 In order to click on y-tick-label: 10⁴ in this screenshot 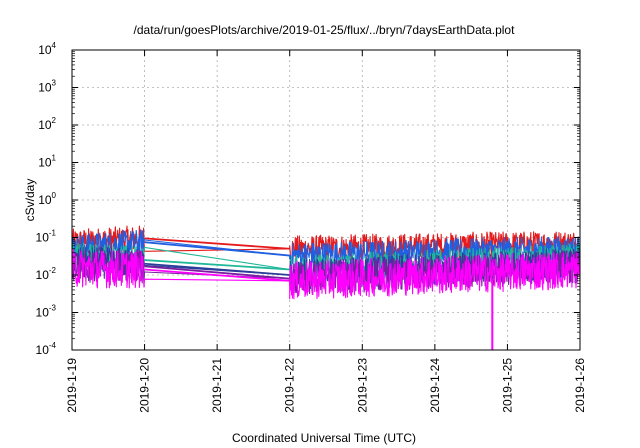, I will do `click(47, 49)`.